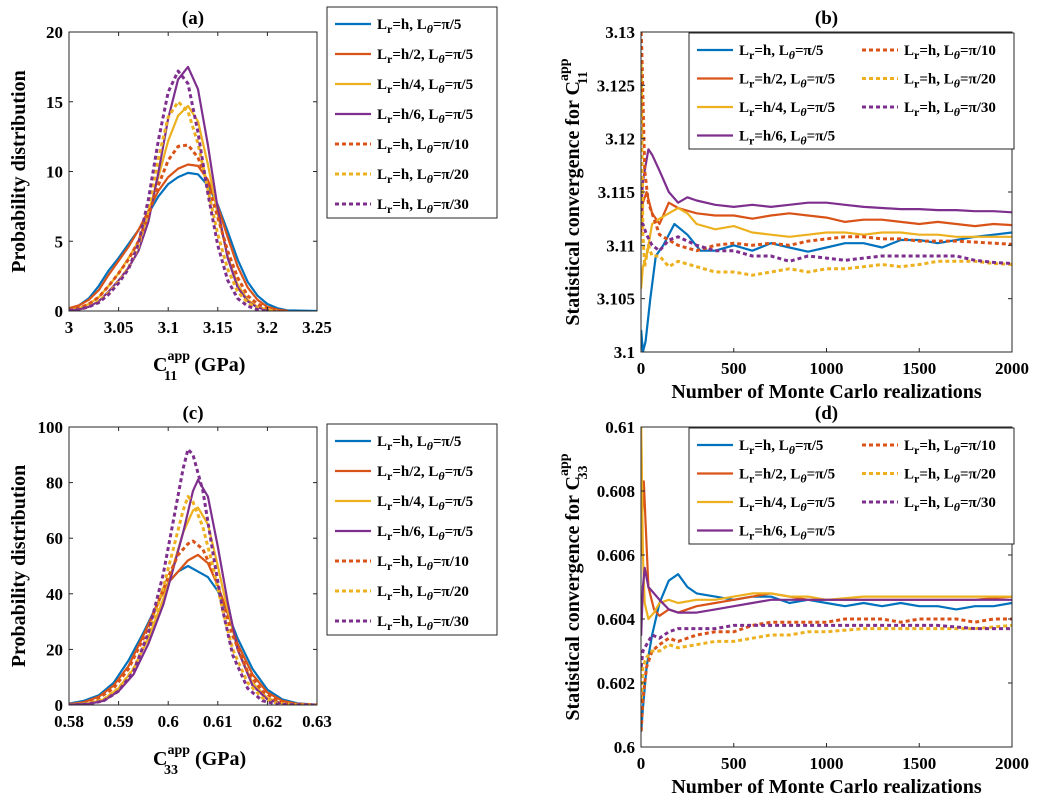  What do you see at coordinates (616, 299) in the screenshot?
I see `y-tick-label: 3.105` at bounding box center [616, 299].